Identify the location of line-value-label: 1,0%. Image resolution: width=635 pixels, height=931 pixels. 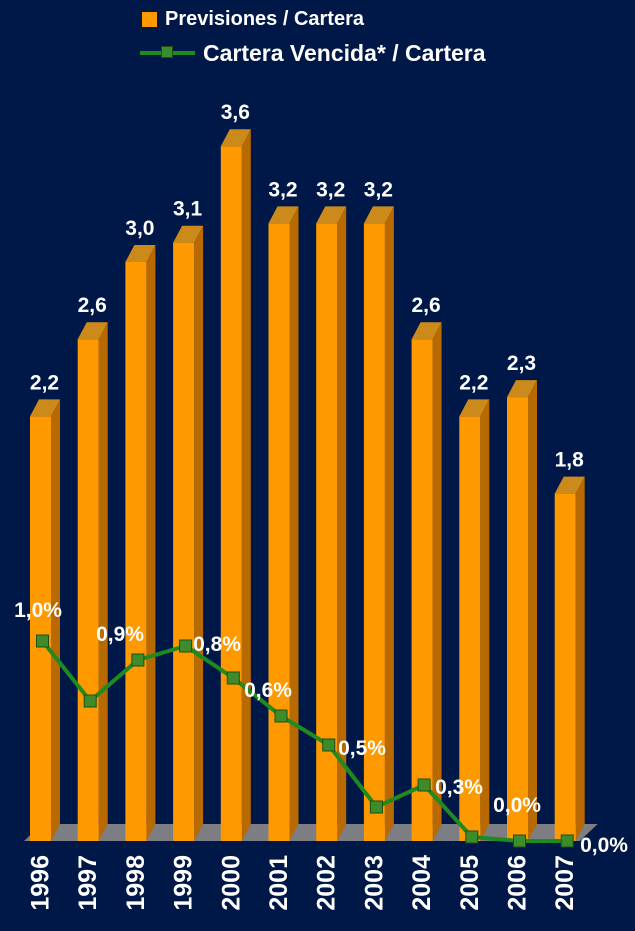
(38, 610).